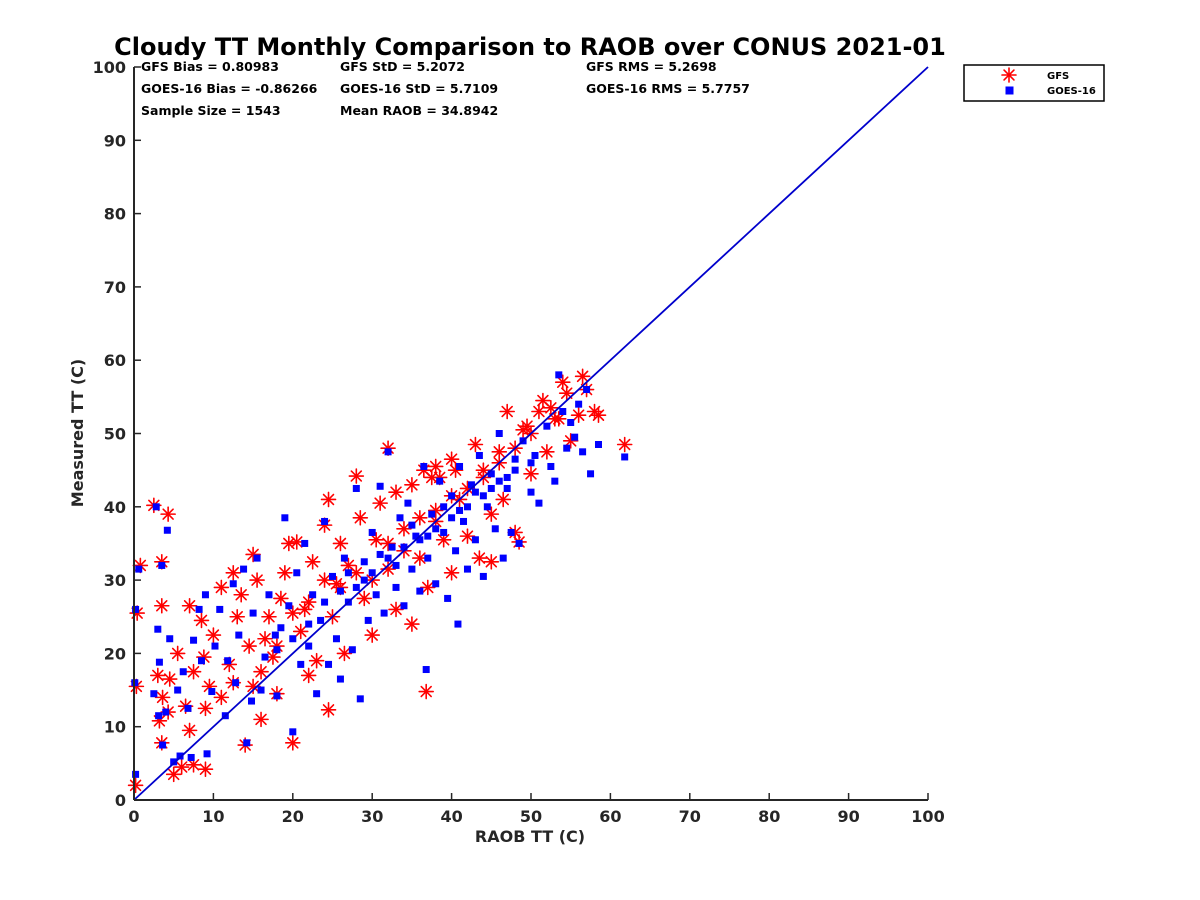 The image size is (1200, 900). What do you see at coordinates (115, 214) in the screenshot?
I see `y-tick-label: 80` at bounding box center [115, 214].